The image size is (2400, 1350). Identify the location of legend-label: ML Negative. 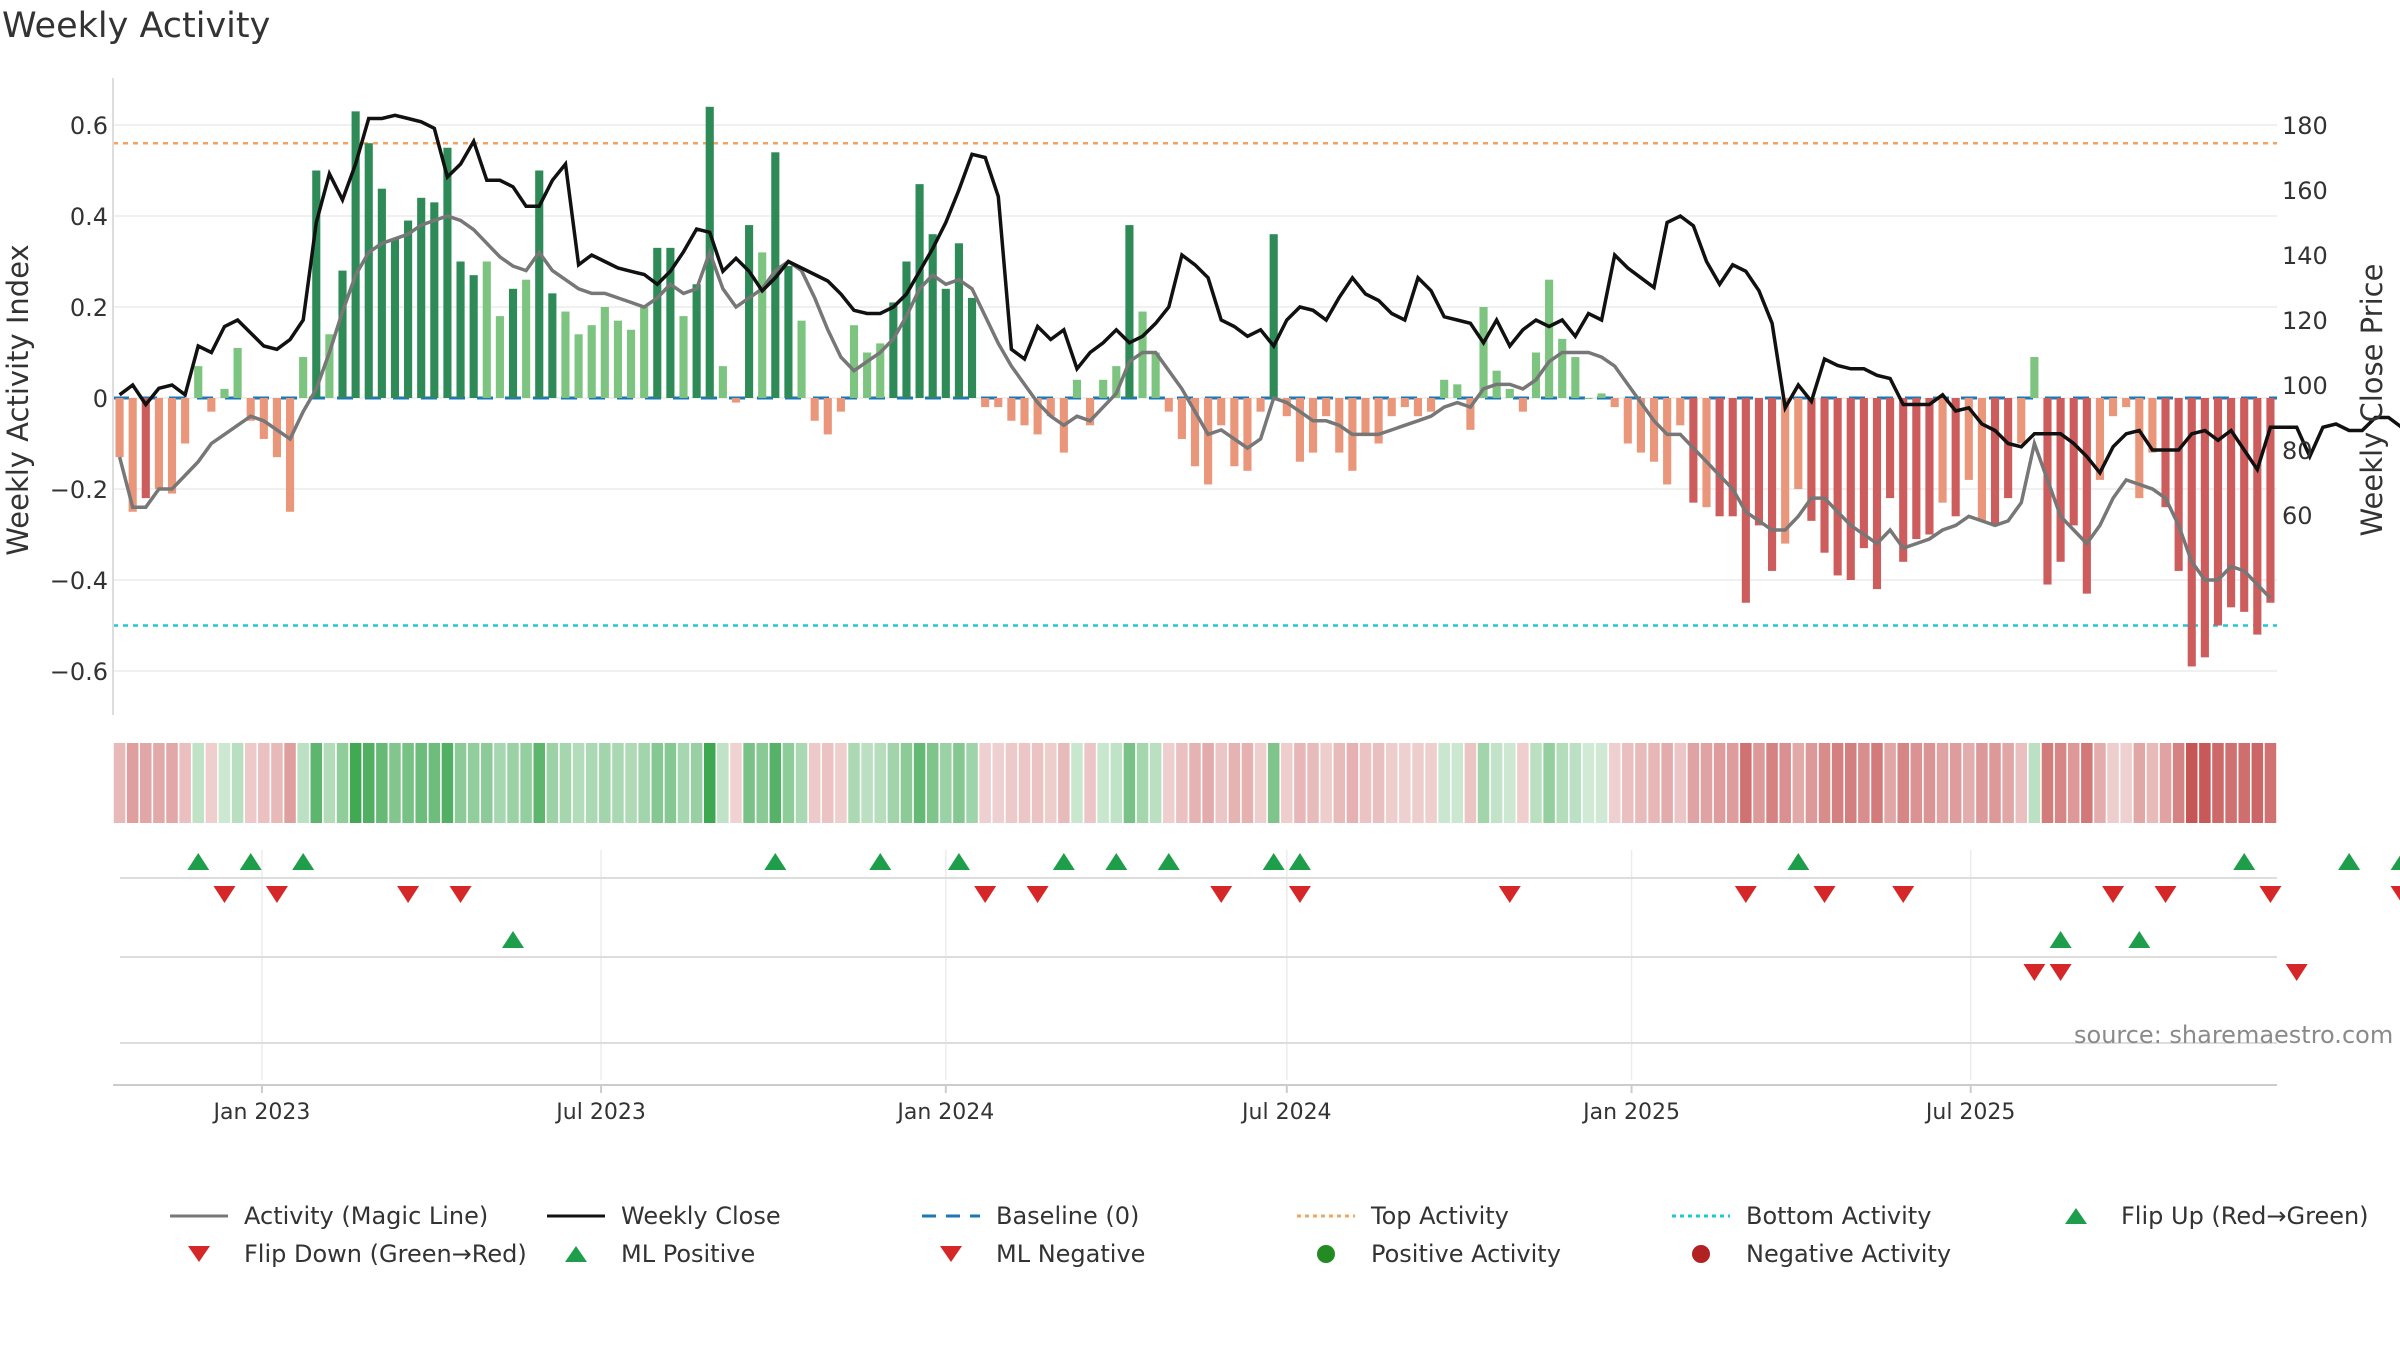
(1071, 1254).